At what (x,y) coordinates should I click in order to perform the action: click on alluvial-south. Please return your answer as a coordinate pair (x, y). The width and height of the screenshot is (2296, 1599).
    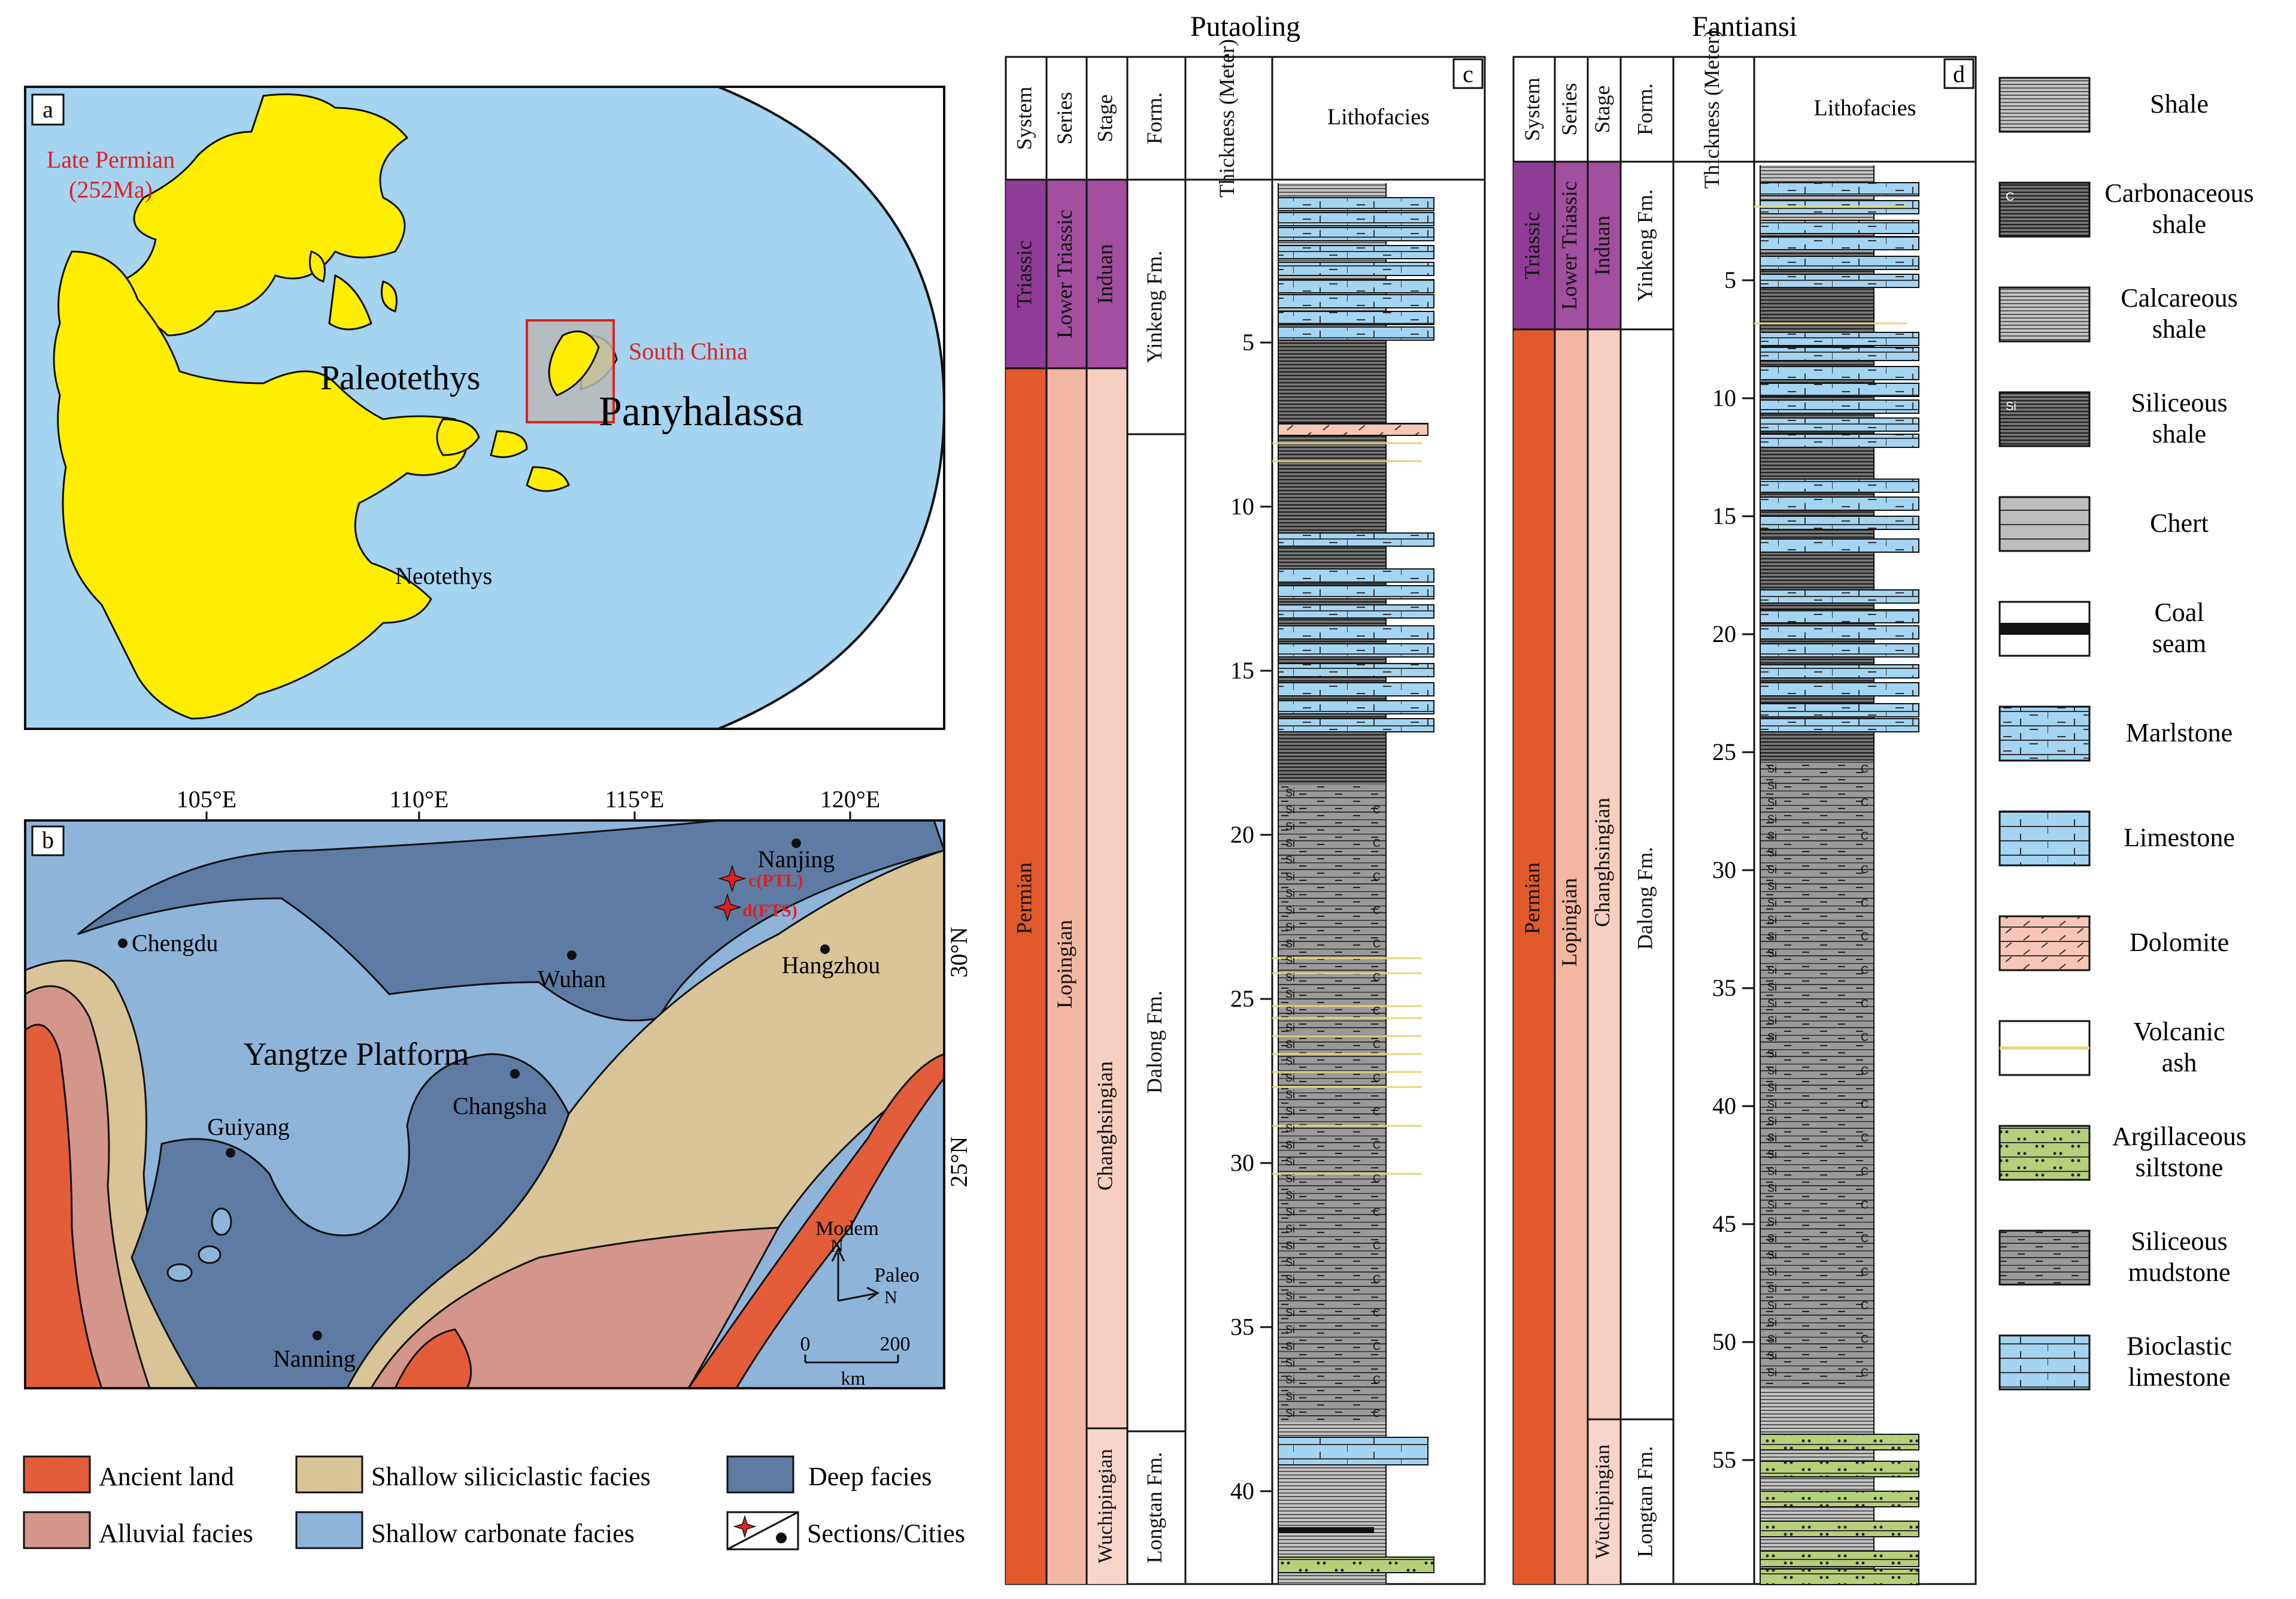
    Looking at the image, I should click on (574, 1307).